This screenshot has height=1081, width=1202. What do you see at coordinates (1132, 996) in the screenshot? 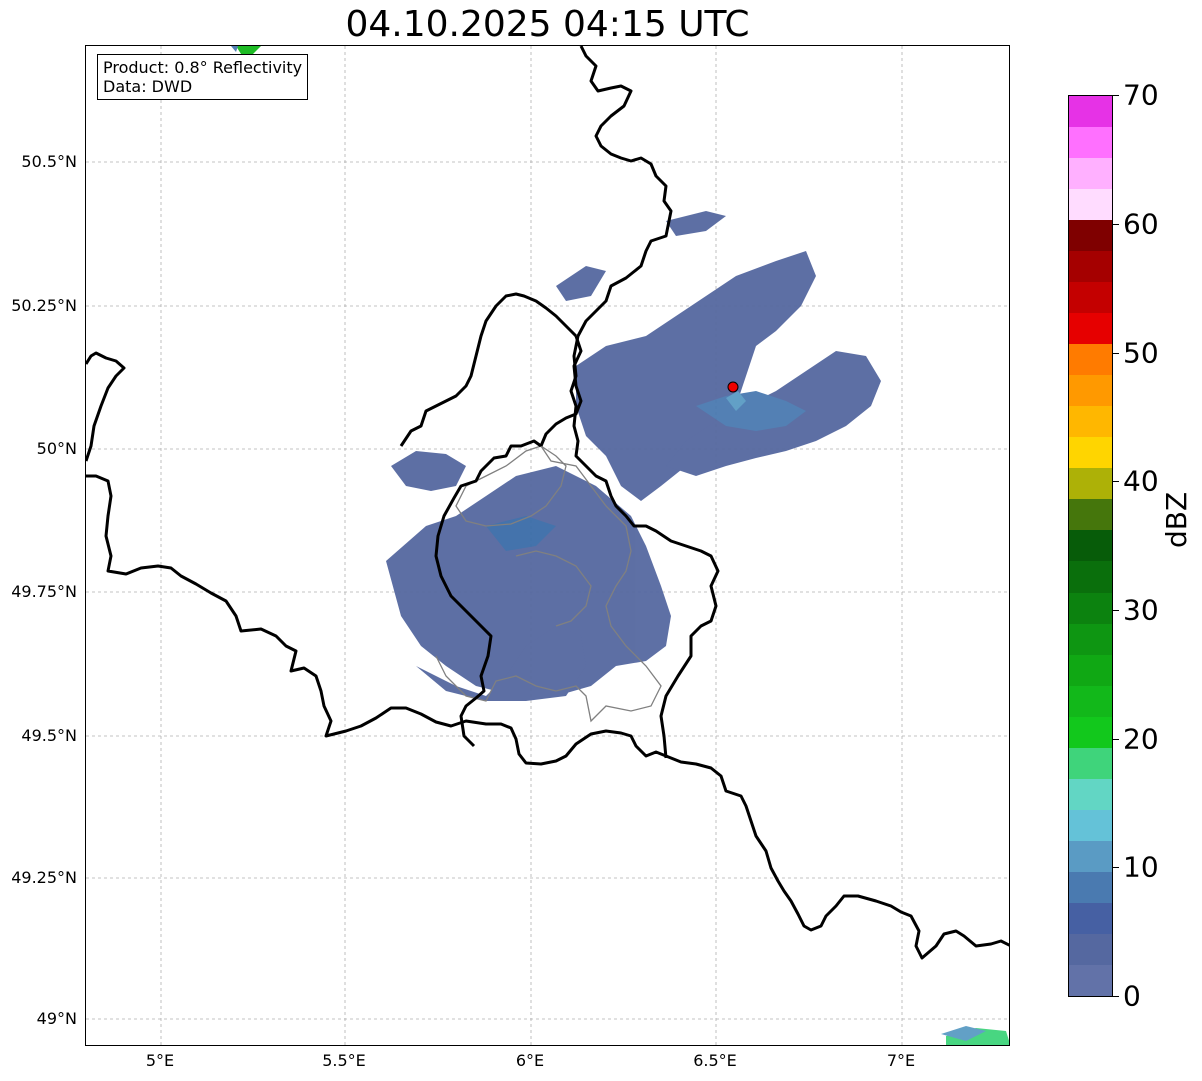
I see `colorbar-tick-label: 0` at bounding box center [1132, 996].